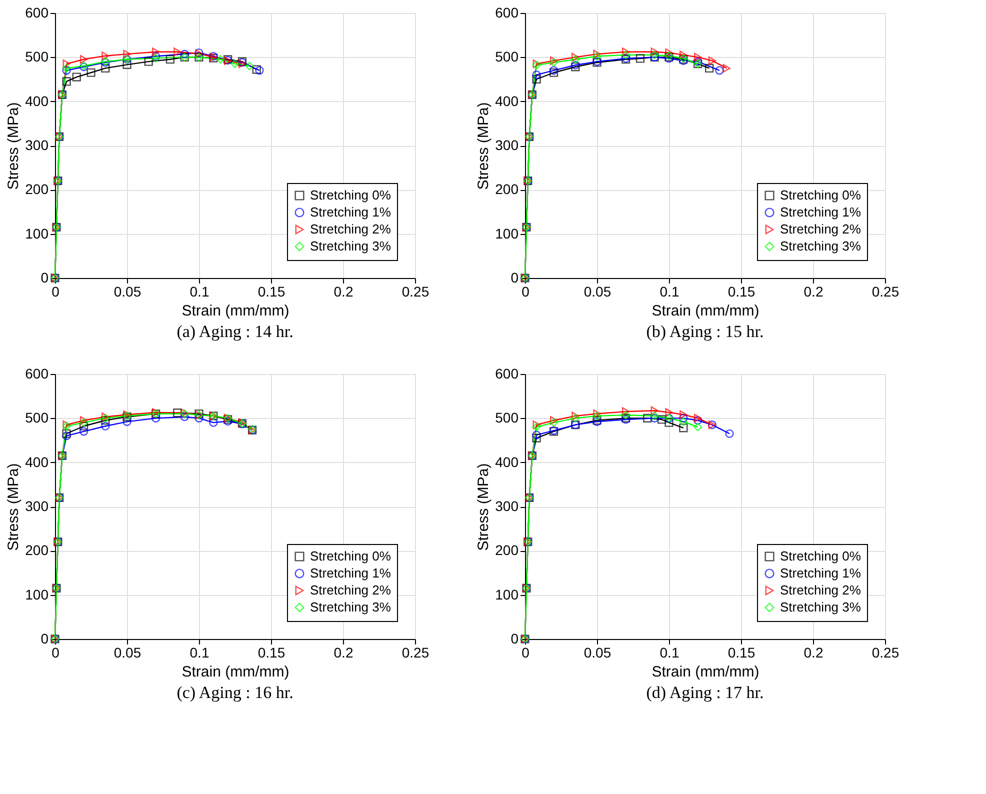 Image resolution: width=986 pixels, height=794 pixels. Describe the element at coordinates (235, 692) in the screenshot. I see `text: (c) Aging : 16 hr.` at that location.